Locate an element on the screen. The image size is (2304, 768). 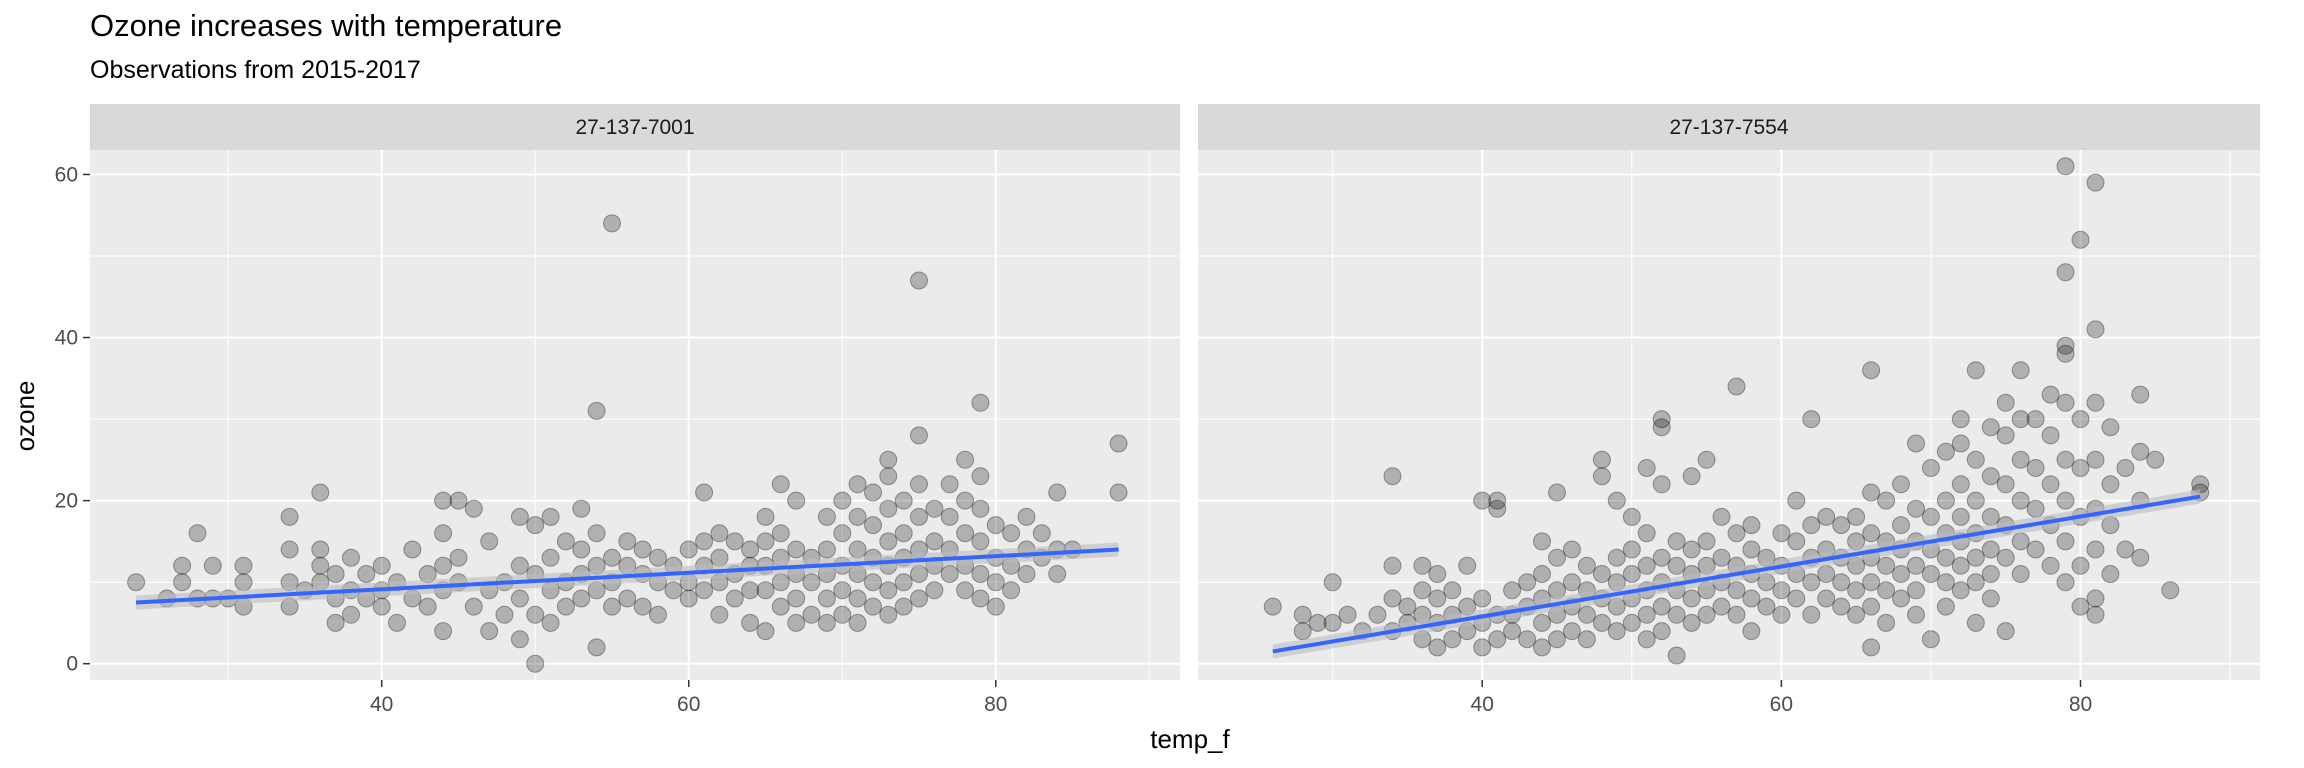
x-axis-title: temp_f is located at coordinates (1190, 739).